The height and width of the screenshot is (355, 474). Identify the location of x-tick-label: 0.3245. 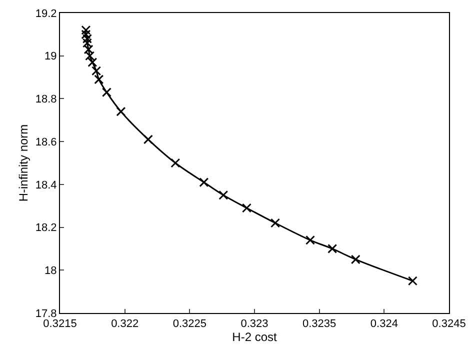
(449, 324).